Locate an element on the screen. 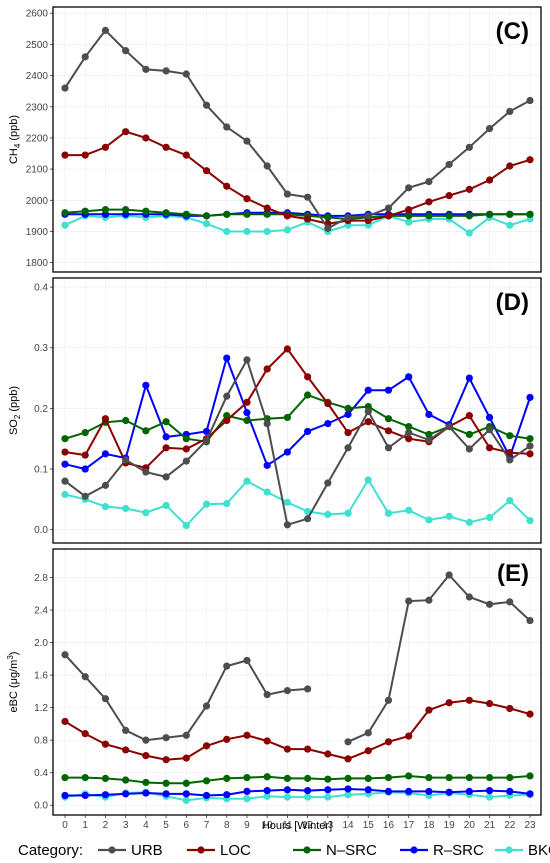 Image resolution: width=550 pixels, height=863 pixels. x-tick-label: 16 is located at coordinates (389, 825).